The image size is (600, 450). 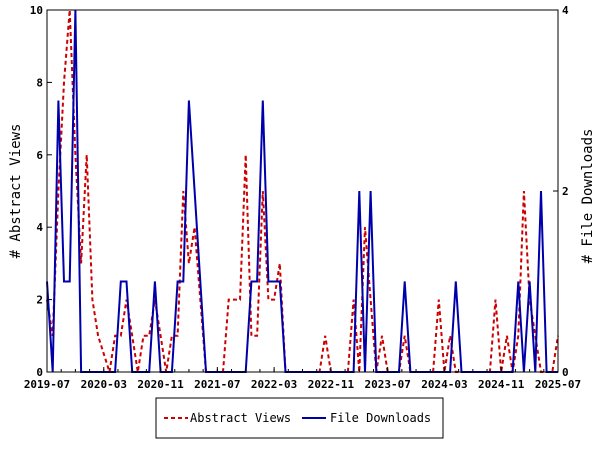 I want to click on left-tick-label: 2, so click(x=39, y=300).